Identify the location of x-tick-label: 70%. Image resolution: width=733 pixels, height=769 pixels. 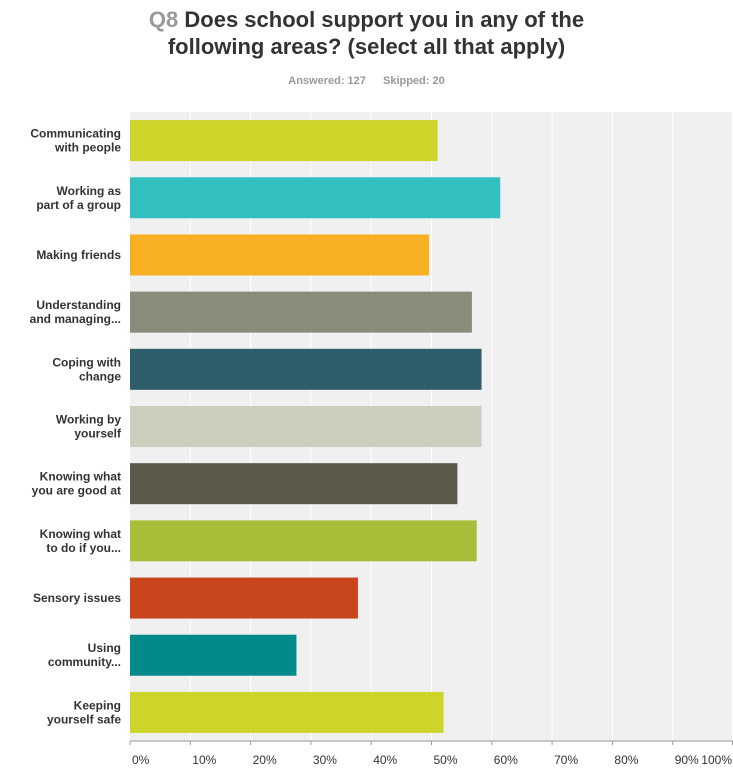
(566, 760).